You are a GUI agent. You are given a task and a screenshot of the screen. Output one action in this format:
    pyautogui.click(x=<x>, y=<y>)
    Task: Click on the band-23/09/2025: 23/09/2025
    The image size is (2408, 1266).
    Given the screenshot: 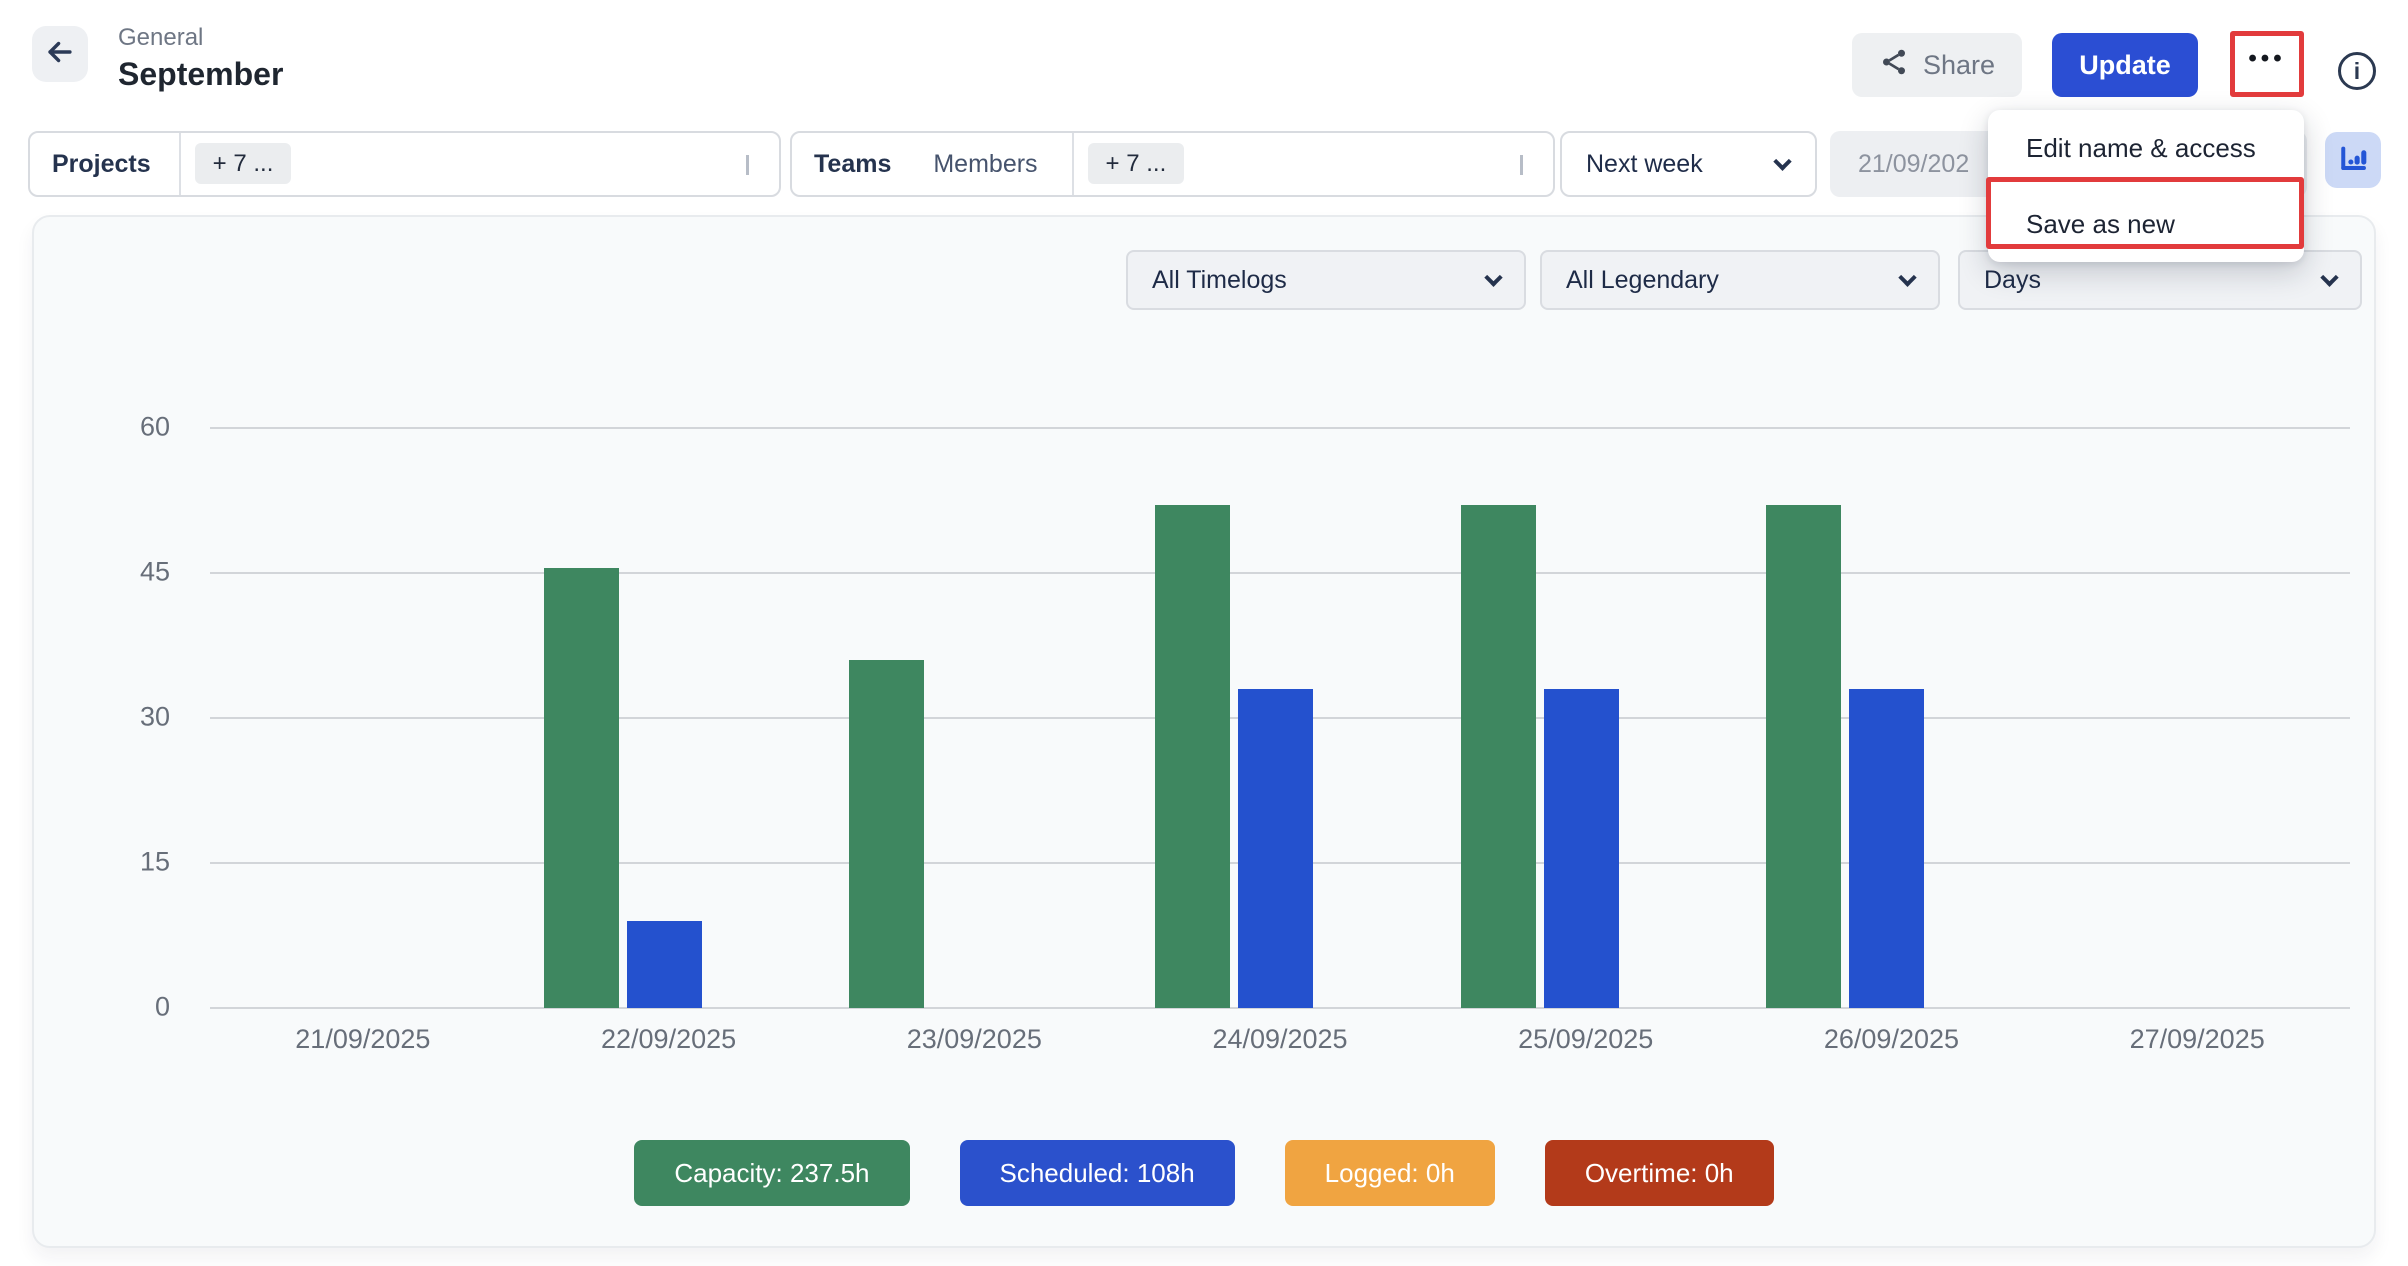 What is the action you would take?
    pyautogui.click(x=974, y=741)
    